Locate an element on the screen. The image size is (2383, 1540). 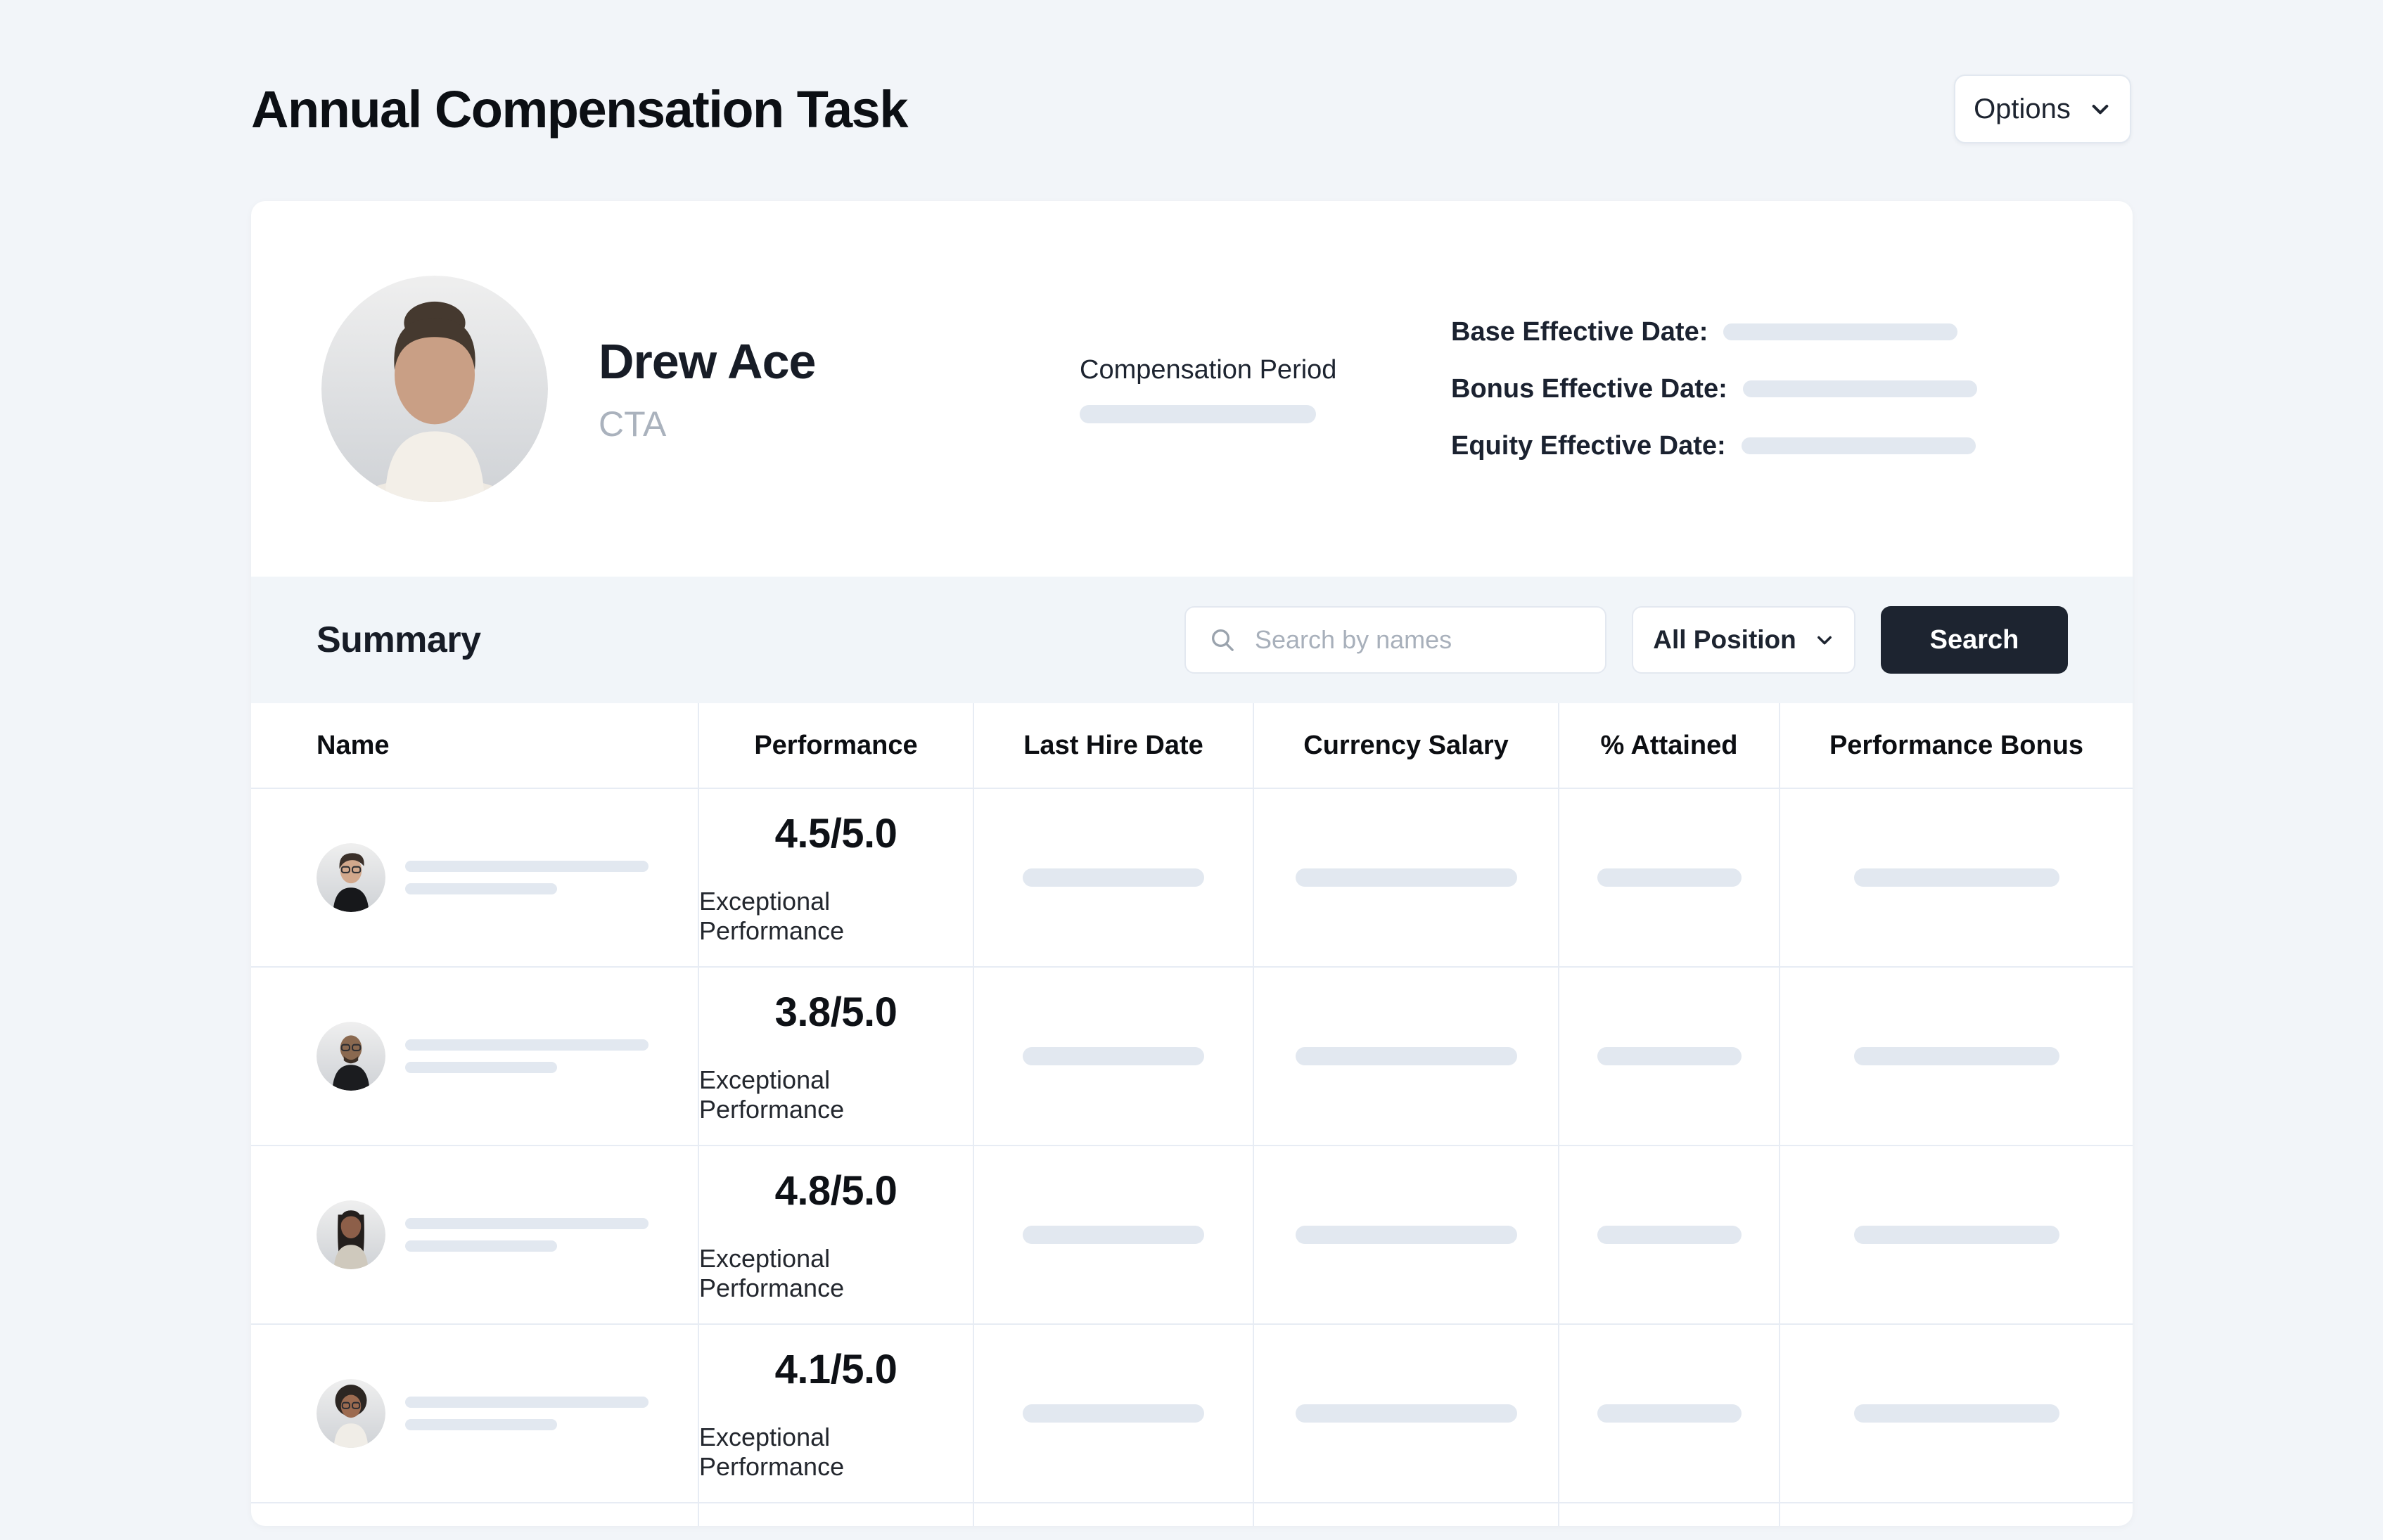
profile-avatar-image is located at coordinates (434, 389).